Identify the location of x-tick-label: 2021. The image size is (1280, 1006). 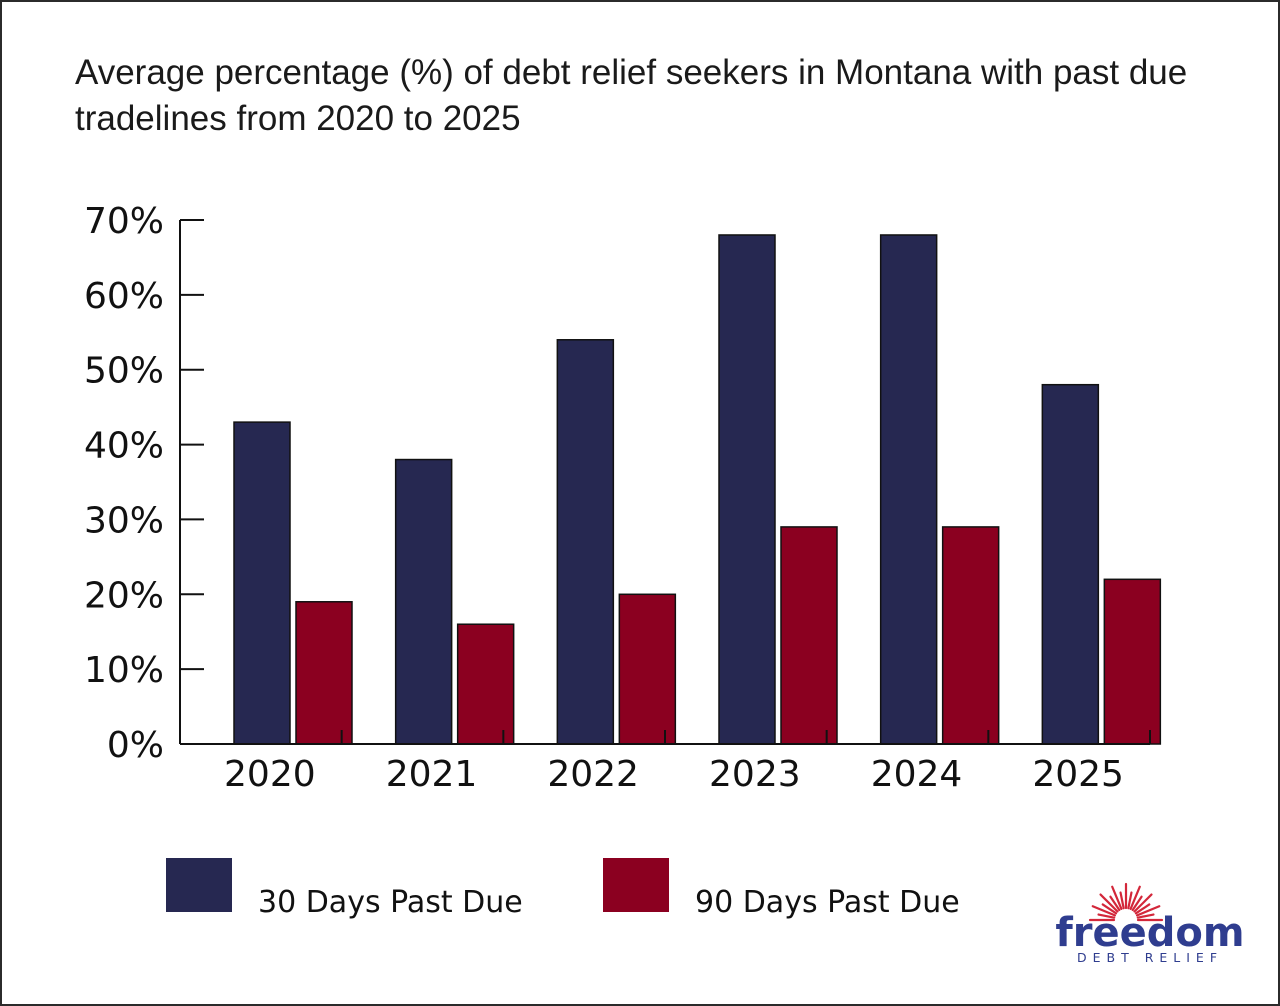
(432, 774).